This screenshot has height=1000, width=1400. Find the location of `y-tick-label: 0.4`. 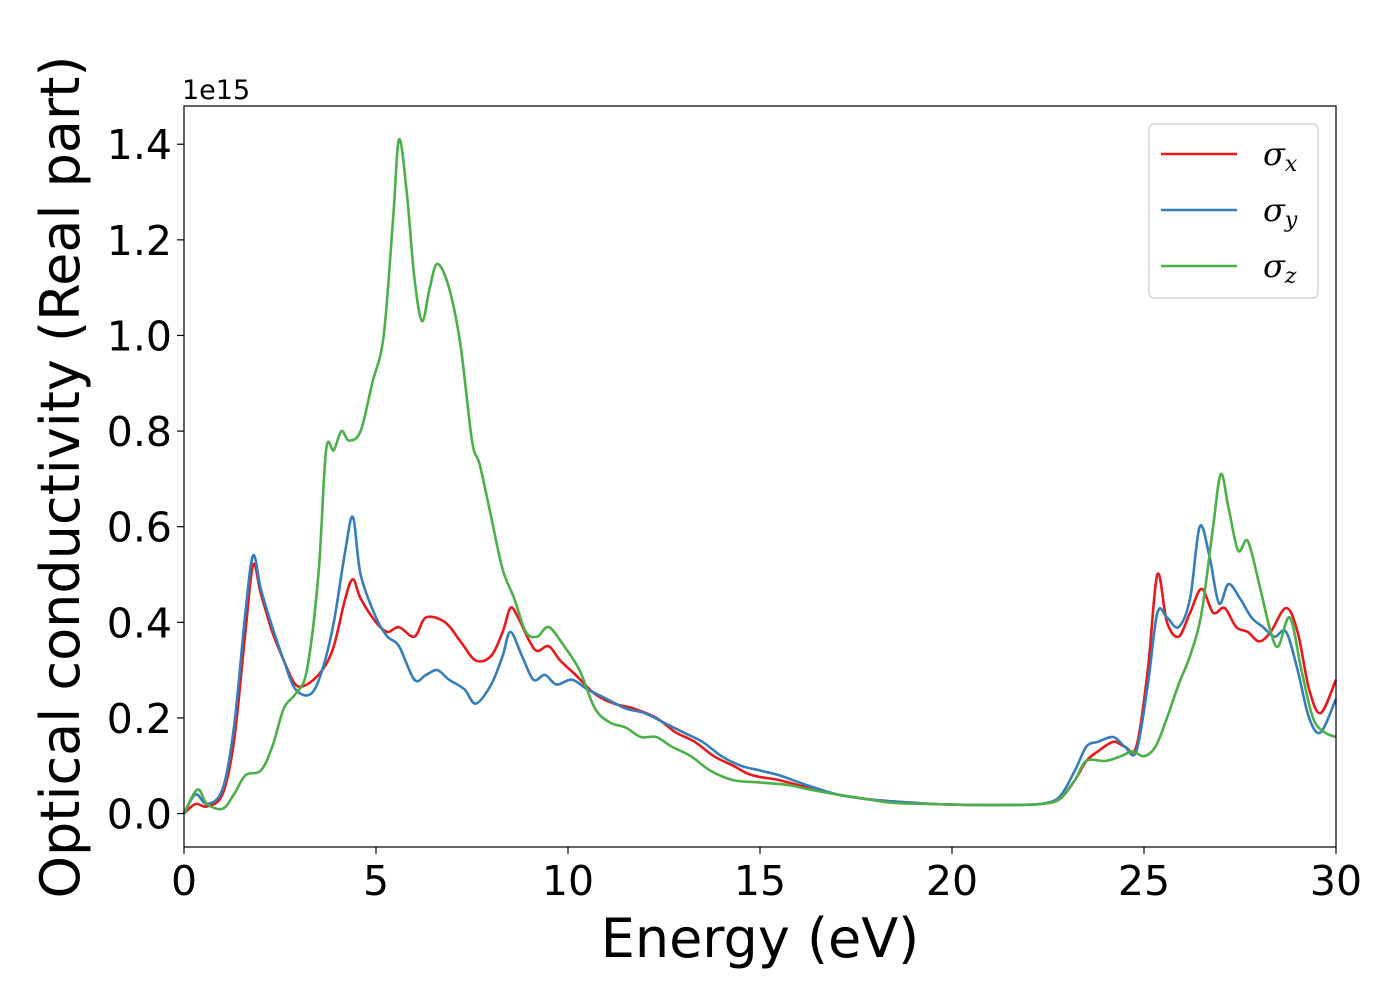

y-tick-label: 0.4 is located at coordinates (139, 623).